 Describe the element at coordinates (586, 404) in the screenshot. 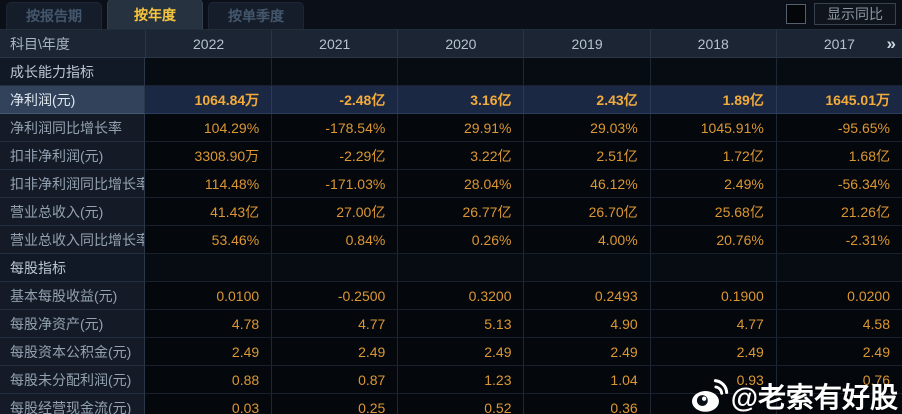

I see `value-cell: 0.36` at that location.